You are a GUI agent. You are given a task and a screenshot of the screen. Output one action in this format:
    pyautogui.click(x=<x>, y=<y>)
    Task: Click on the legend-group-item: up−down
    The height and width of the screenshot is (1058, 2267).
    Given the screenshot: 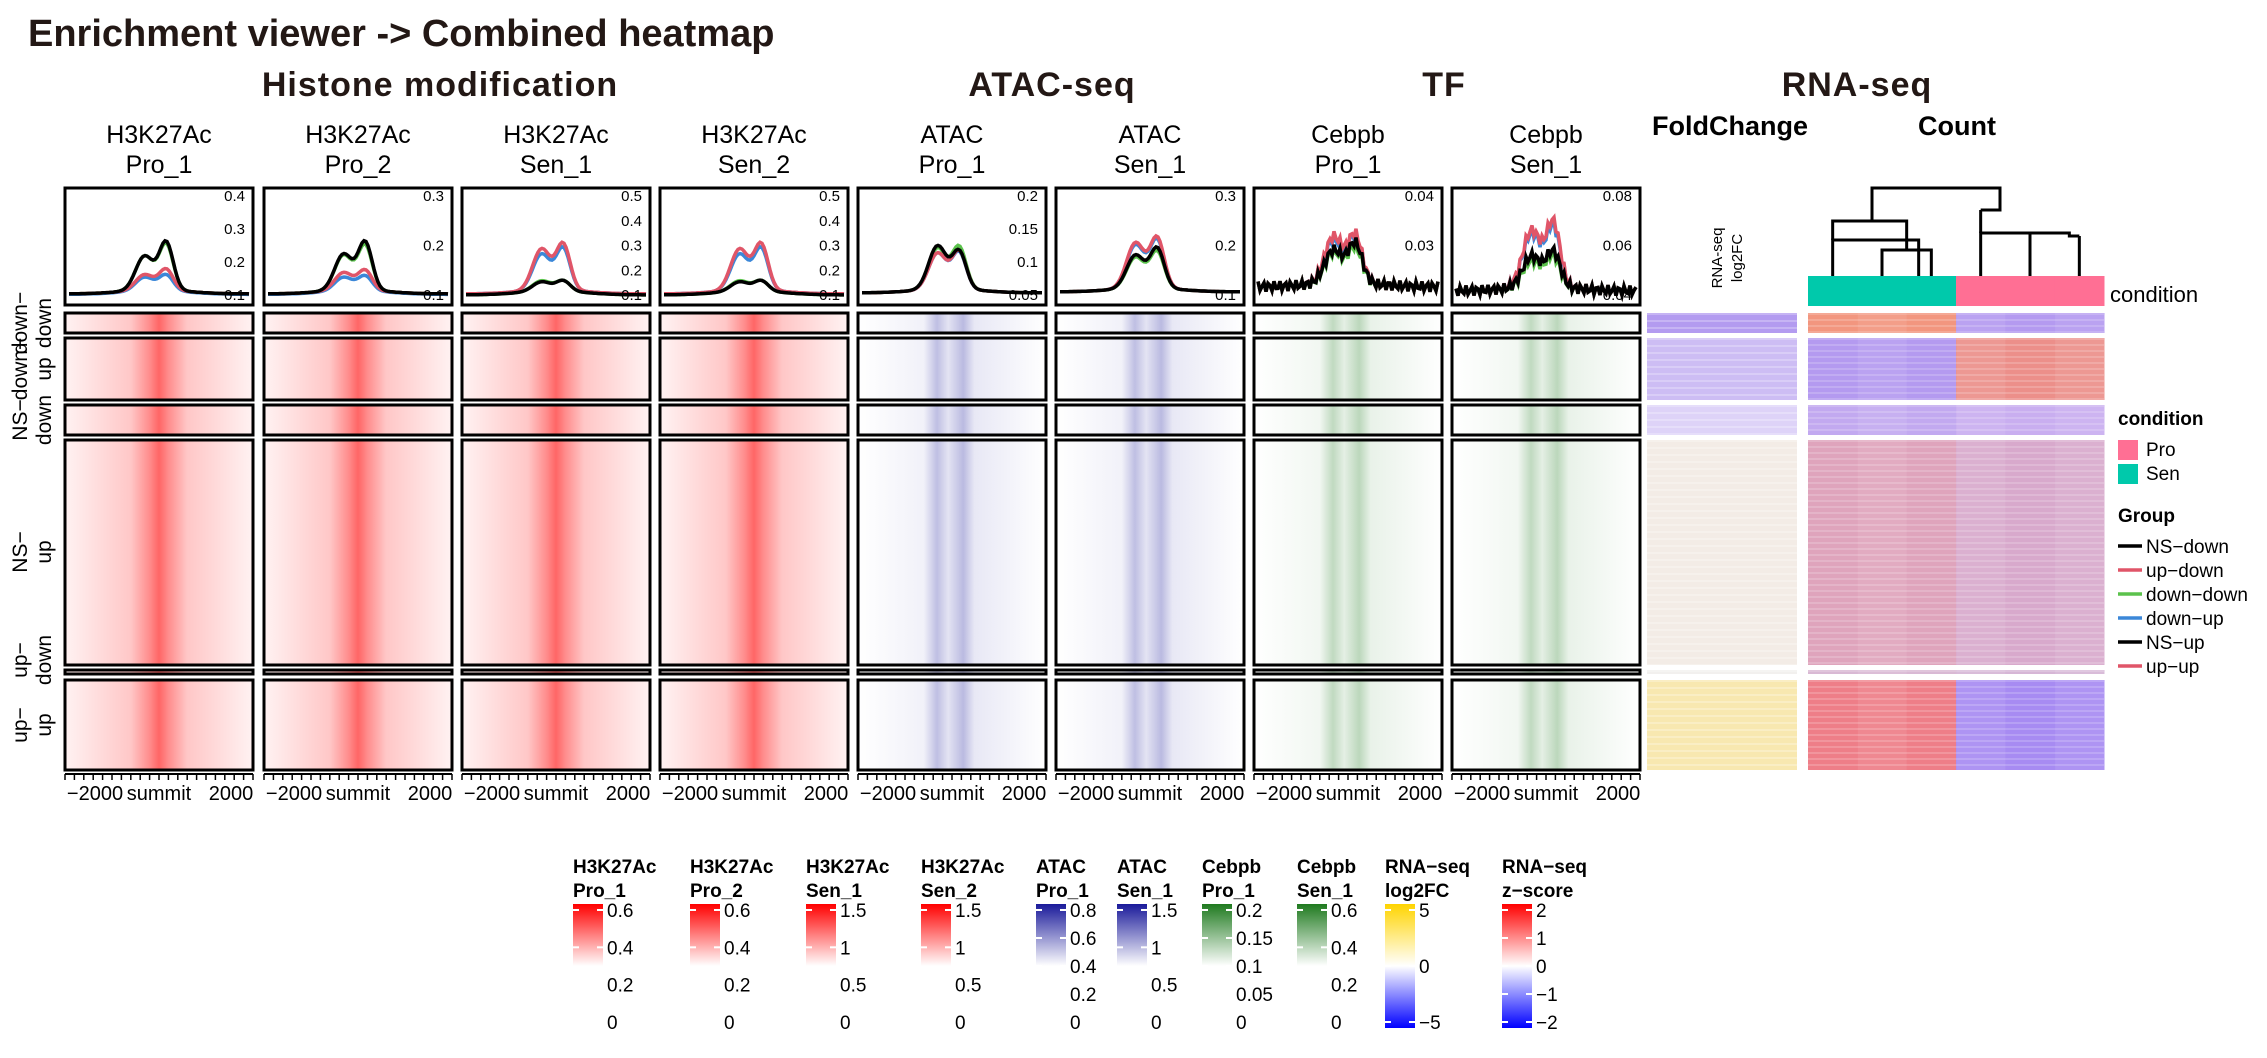 What is the action you would take?
    pyautogui.click(x=2185, y=571)
    